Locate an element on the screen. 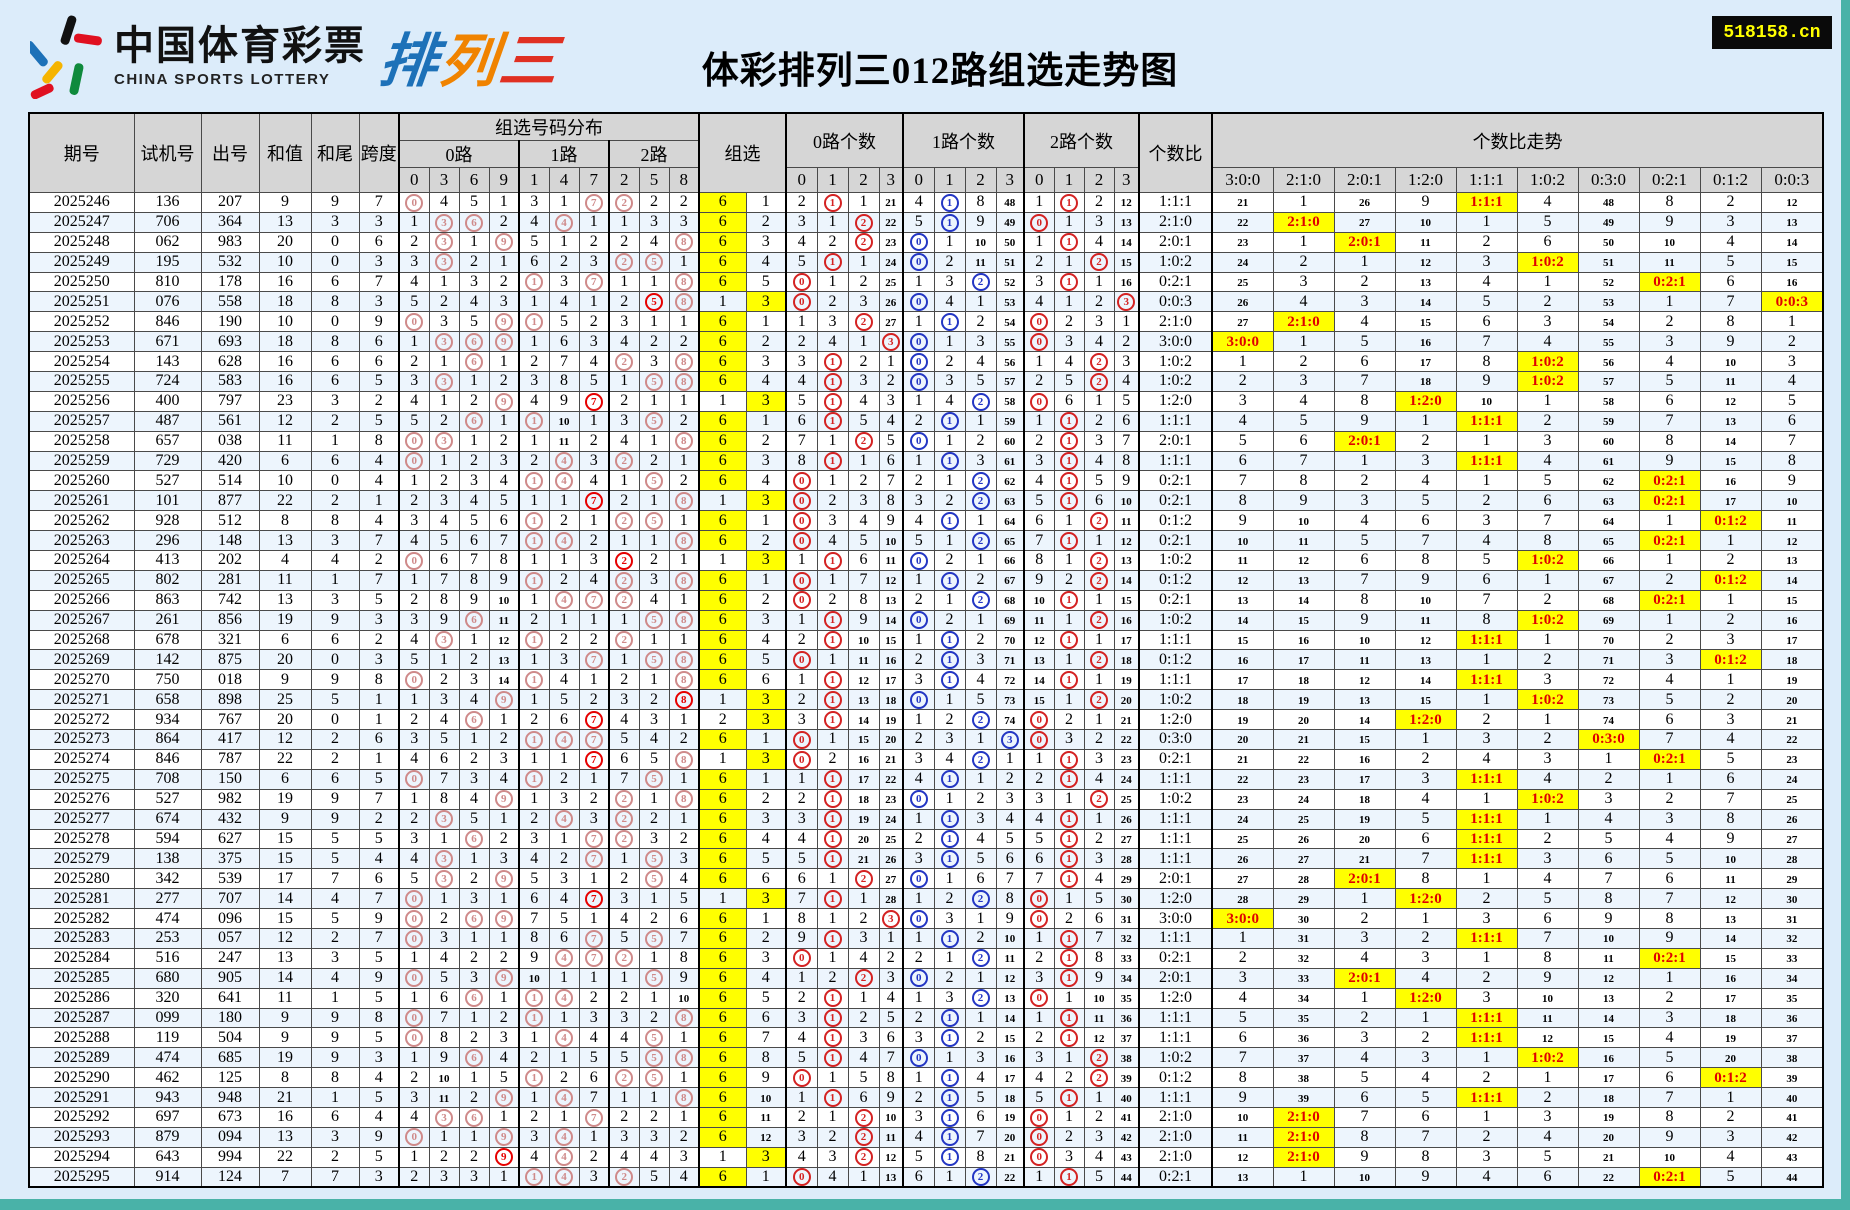 This screenshot has height=1210, width=1850. cell-sum: 13 is located at coordinates (285, 958).